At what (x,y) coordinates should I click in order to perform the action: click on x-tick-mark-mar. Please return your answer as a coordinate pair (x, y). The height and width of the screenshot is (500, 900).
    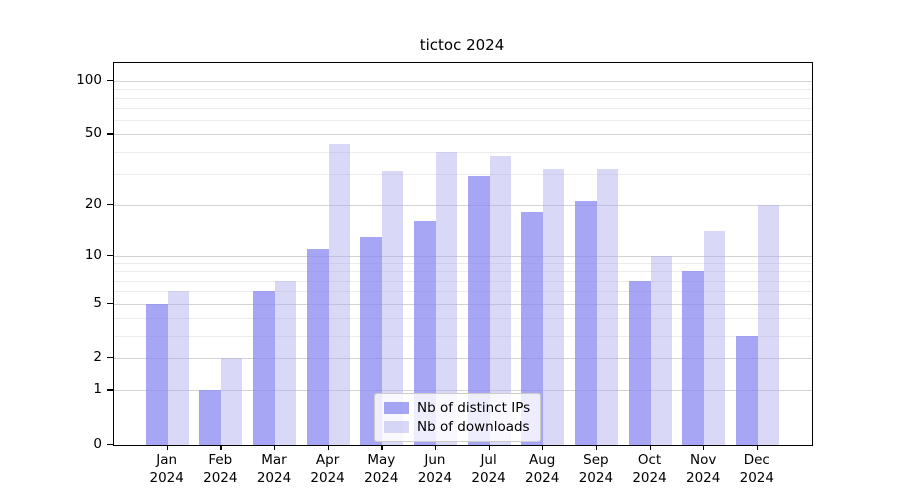
    Looking at the image, I should click on (275, 447).